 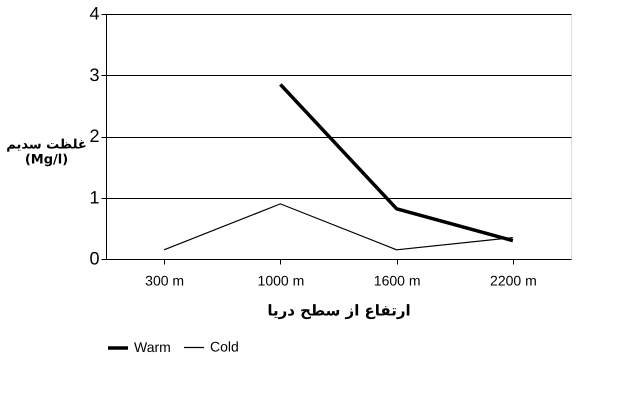 What do you see at coordinates (224, 346) in the screenshot?
I see `legend-label: Cold` at bounding box center [224, 346].